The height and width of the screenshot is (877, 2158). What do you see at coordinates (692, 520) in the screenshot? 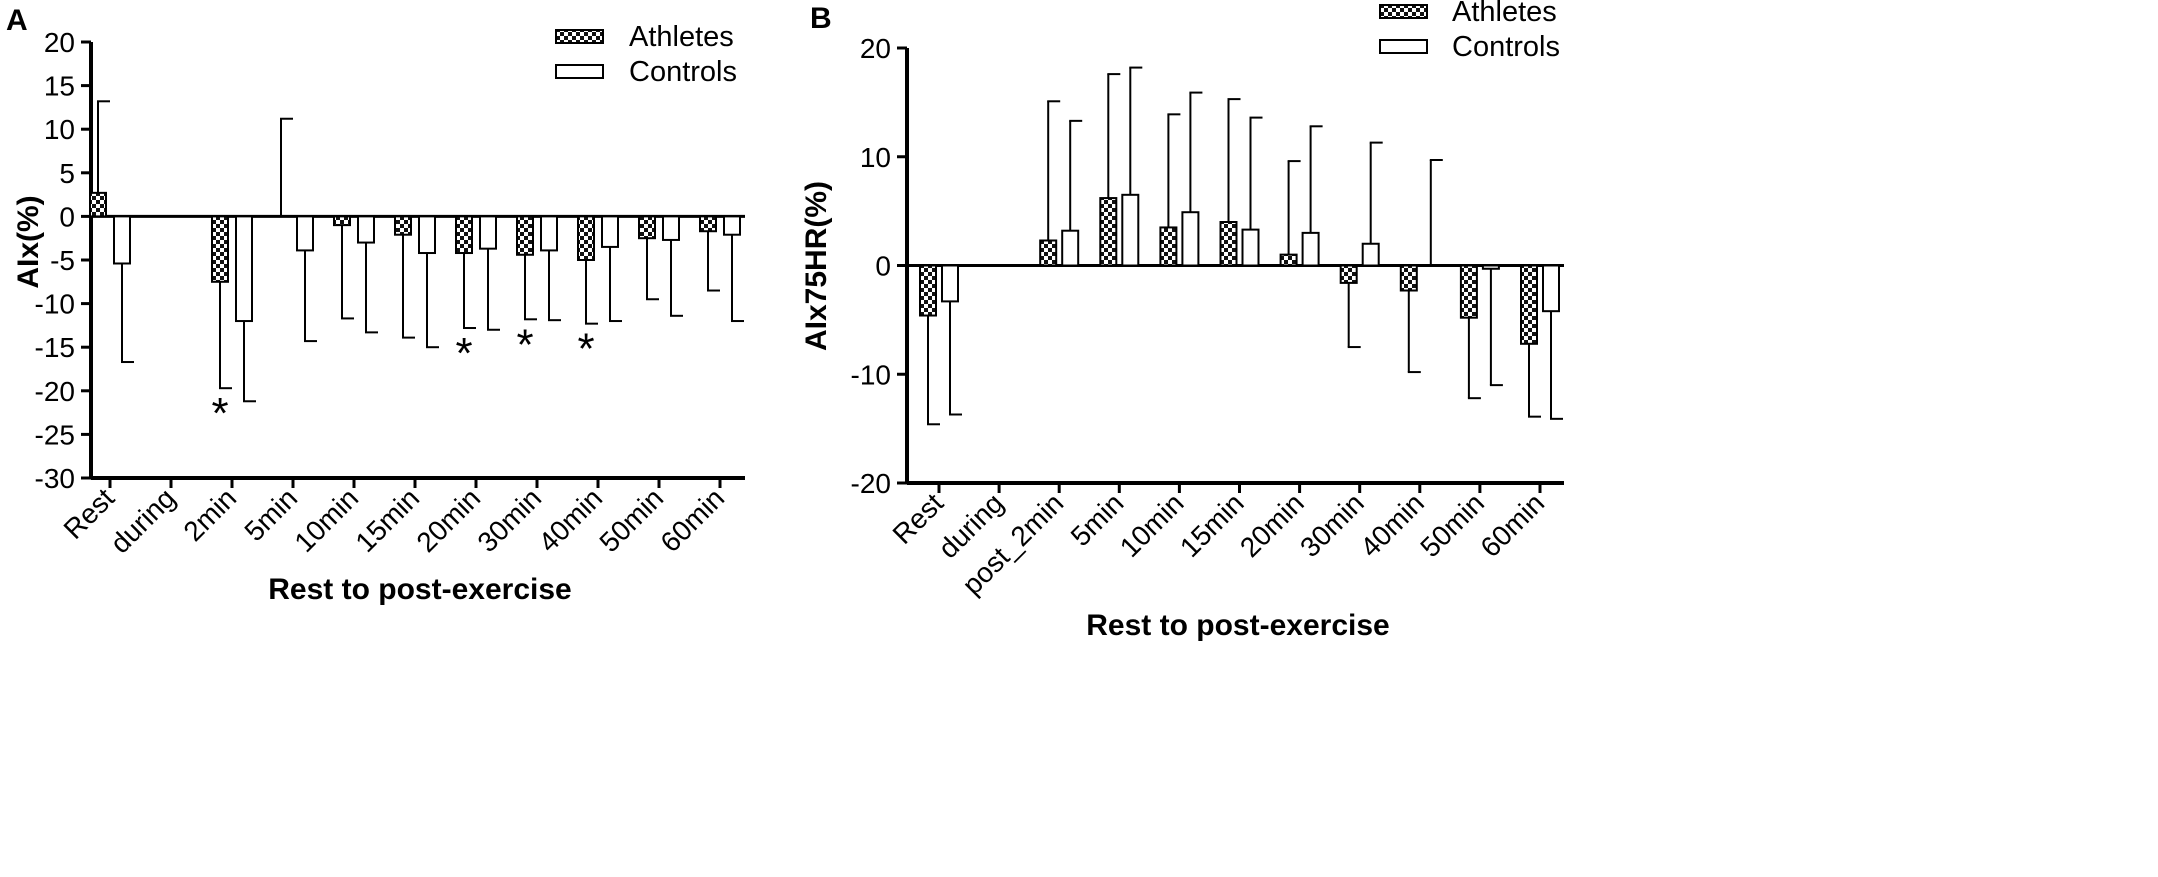
I see `x-category-label: 60min` at bounding box center [692, 520].